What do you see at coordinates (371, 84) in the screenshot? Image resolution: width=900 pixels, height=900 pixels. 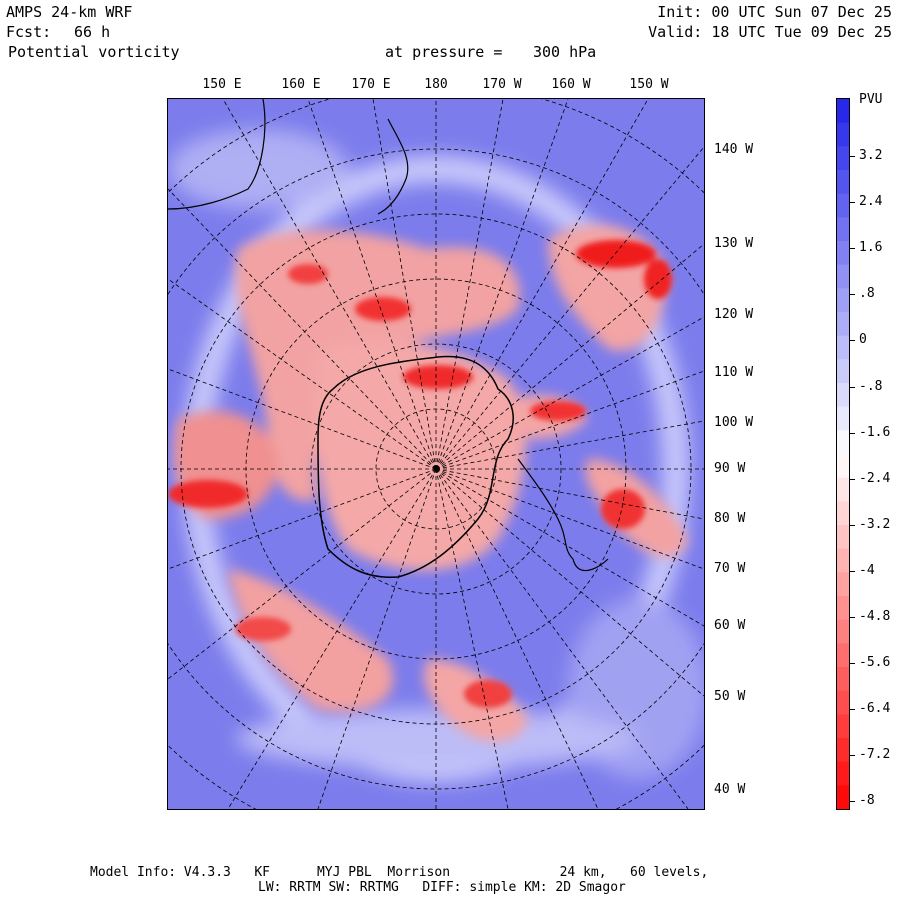 I see `lon-label-top: 170 E` at bounding box center [371, 84].